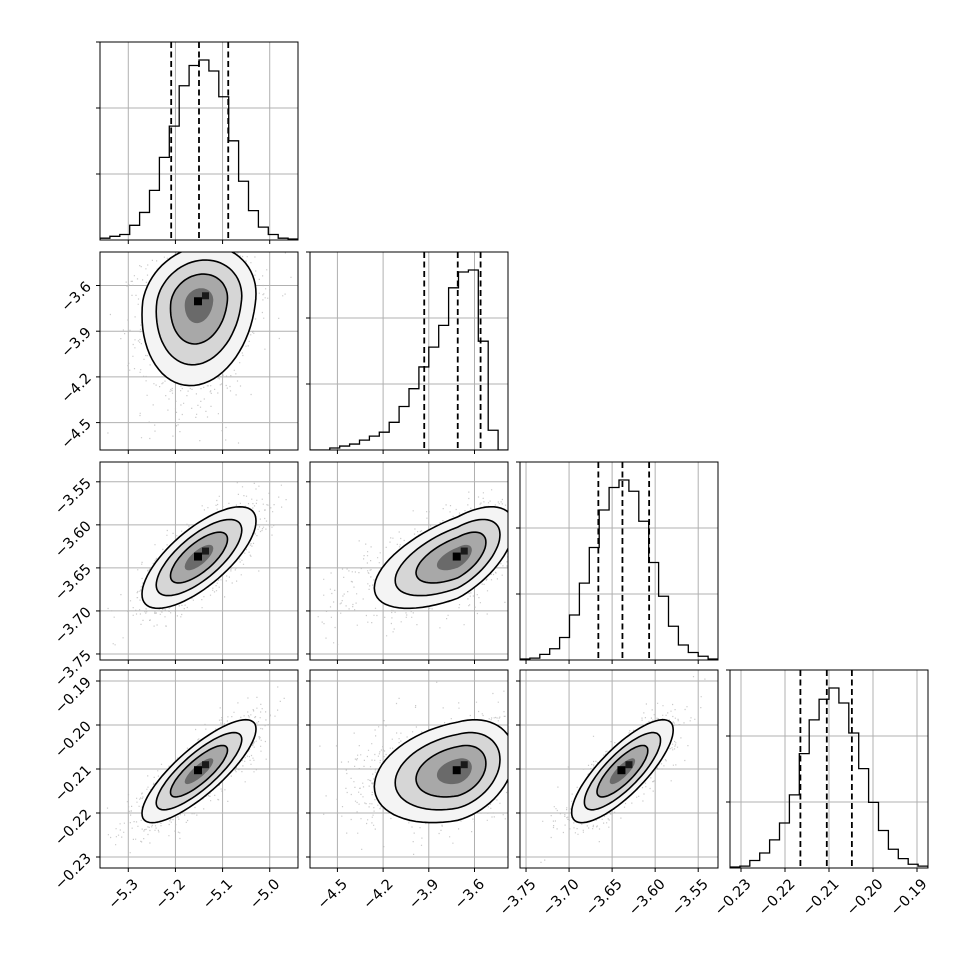  Describe the element at coordinates (73, 828) in the screenshot. I see `y-tick-label: −0.22` at that location.